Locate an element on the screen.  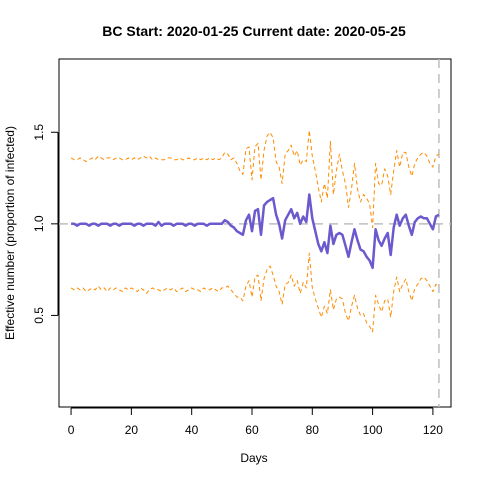
y-tick-label: 1.0 is located at coordinates (39, 223).